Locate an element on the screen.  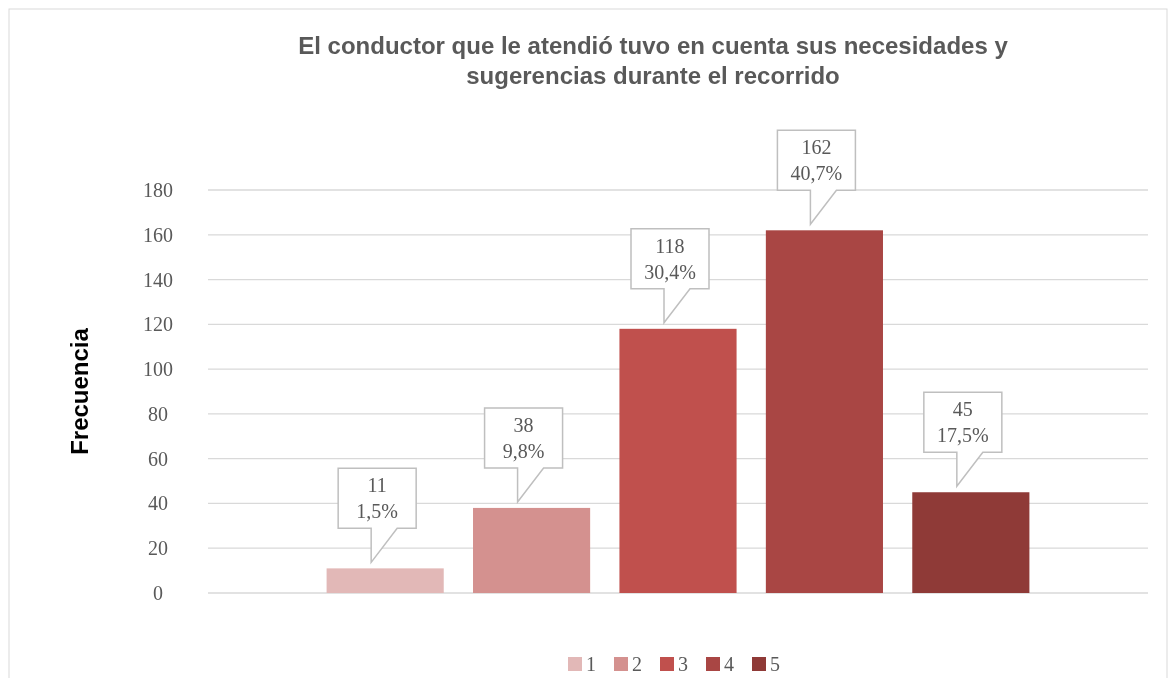
data-label: 38 9,8% is located at coordinates (523, 437).